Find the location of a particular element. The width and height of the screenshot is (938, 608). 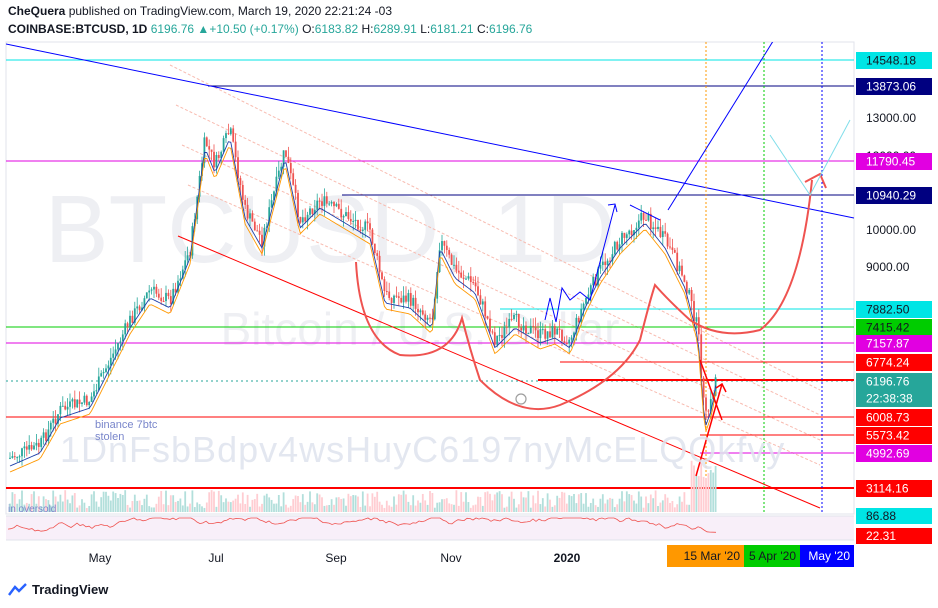

high-value: 6289.91 is located at coordinates (395, 29).